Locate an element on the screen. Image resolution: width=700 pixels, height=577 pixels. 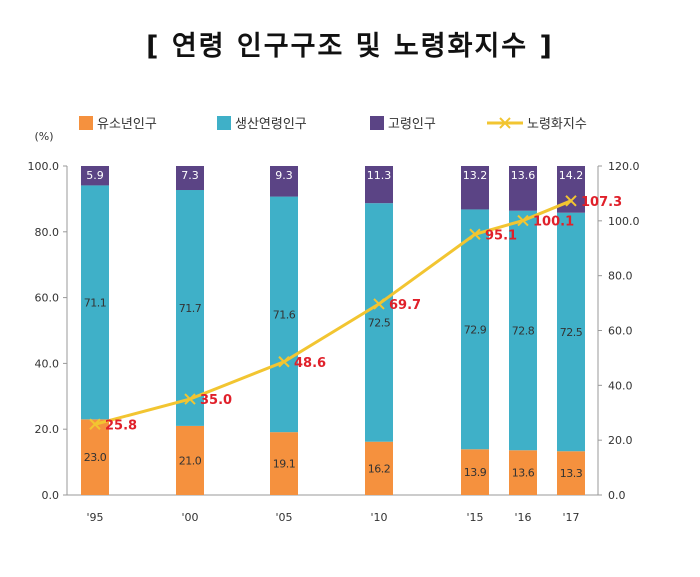
line-data-label: 95.1 is located at coordinates (501, 235).